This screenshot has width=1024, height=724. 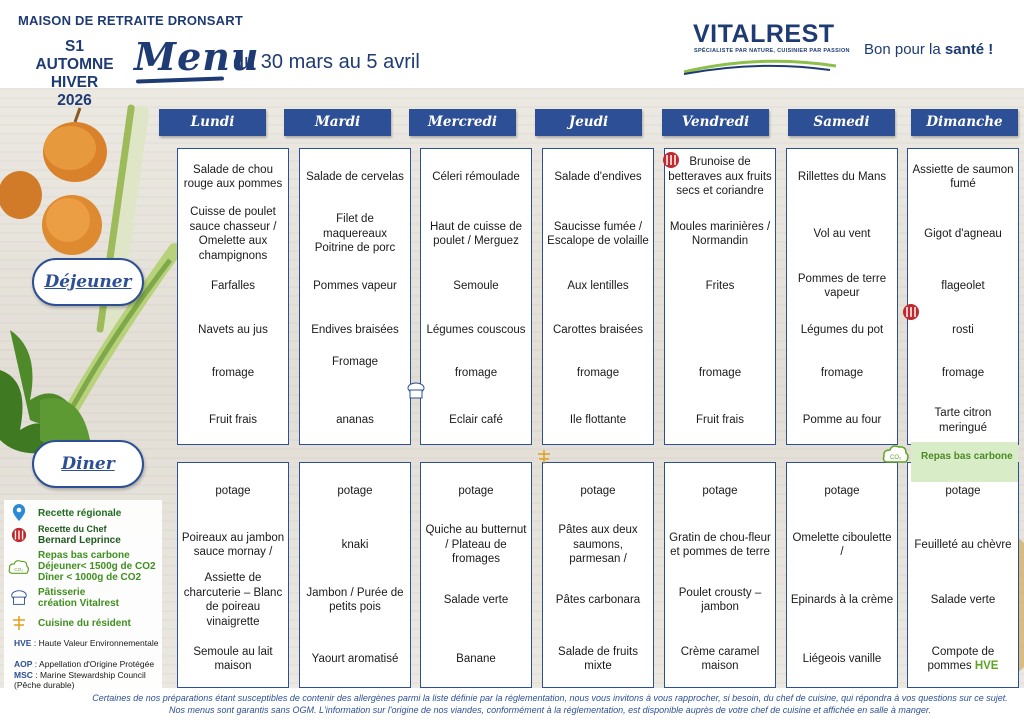 What do you see at coordinates (476, 176) in the screenshot?
I see `lunch-dish: Céleri rémoulade` at bounding box center [476, 176].